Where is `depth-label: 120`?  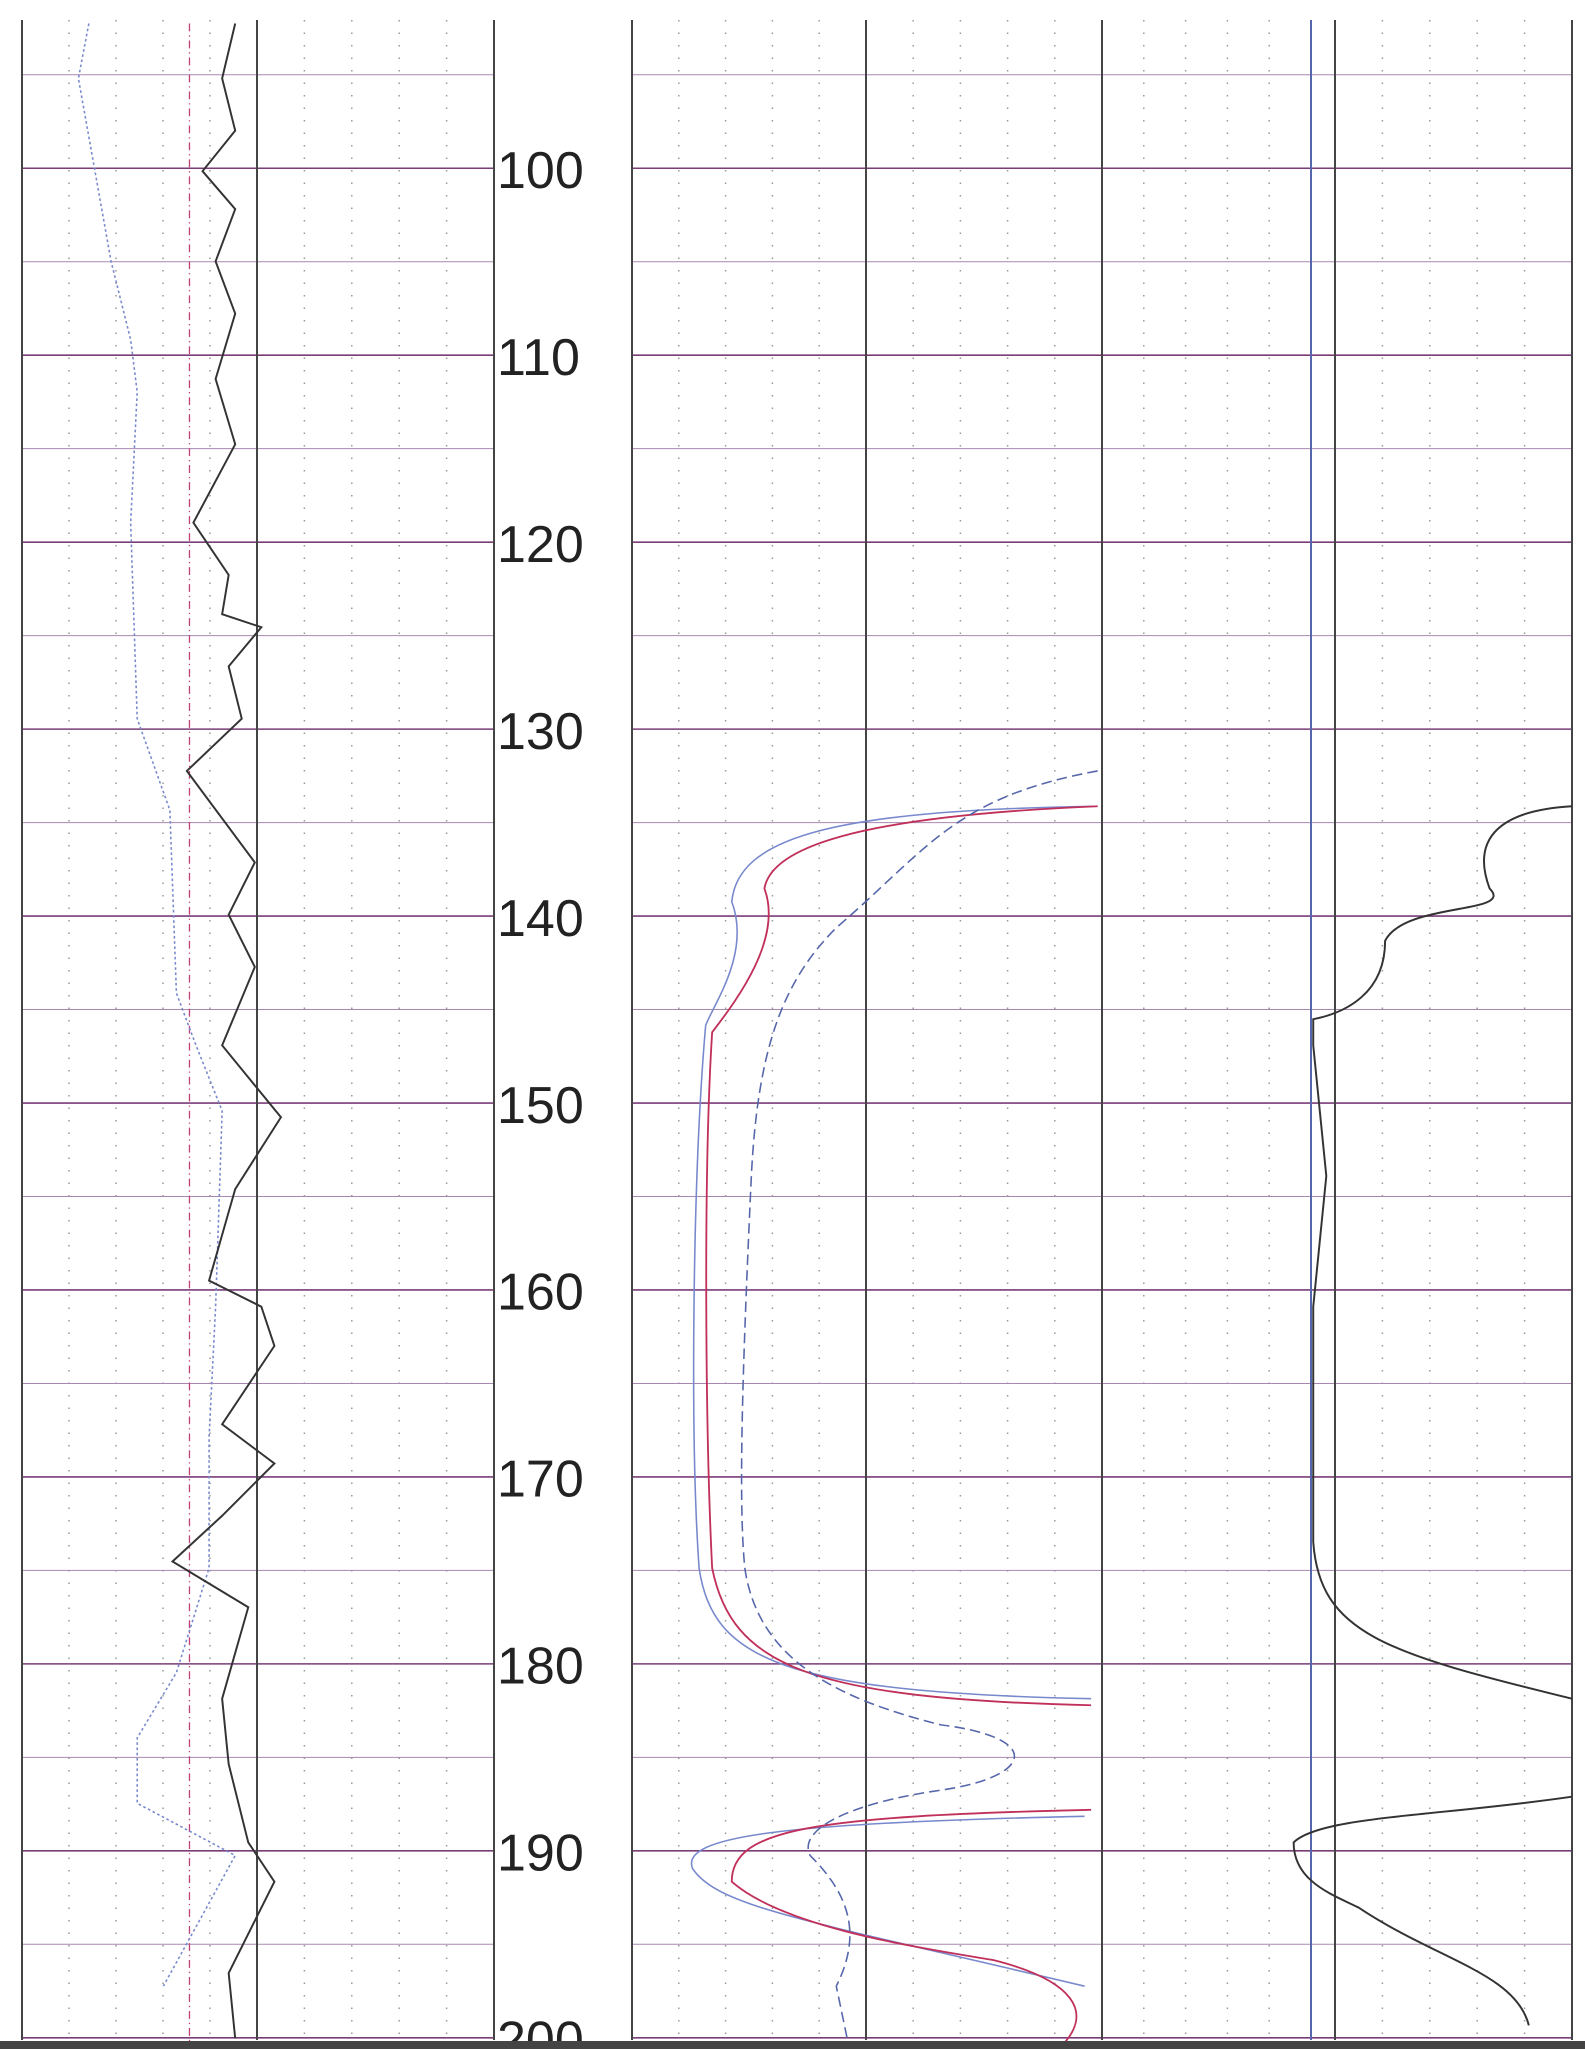 depth-label: 120 is located at coordinates (540, 545).